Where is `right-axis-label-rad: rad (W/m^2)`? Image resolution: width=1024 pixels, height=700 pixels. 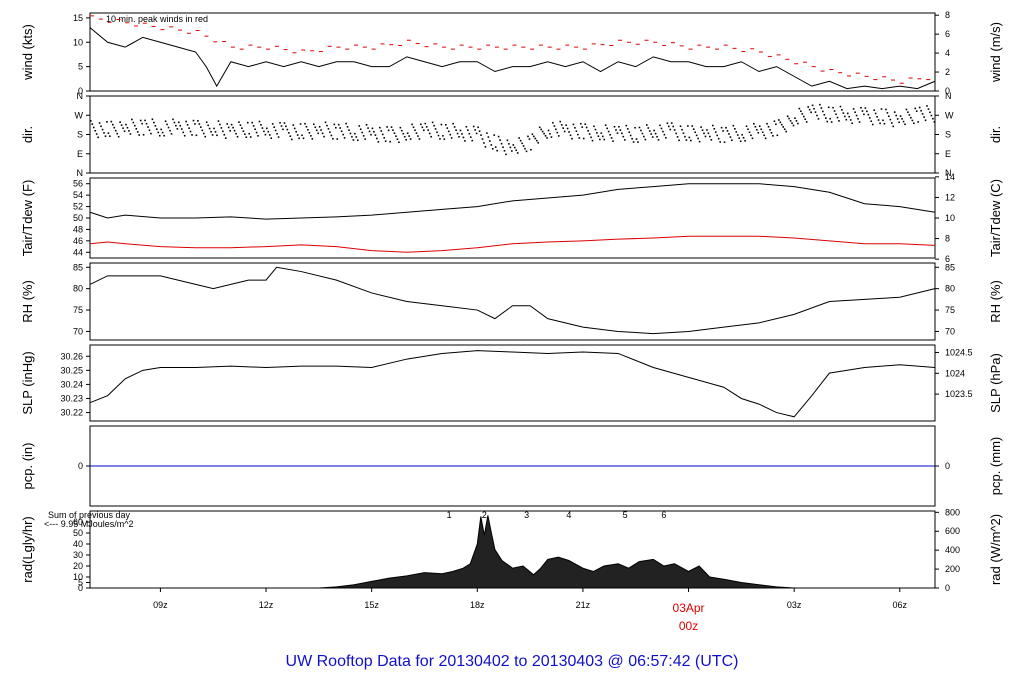 right-axis-label-rad: rad (W/m^2) is located at coordinates (995, 549).